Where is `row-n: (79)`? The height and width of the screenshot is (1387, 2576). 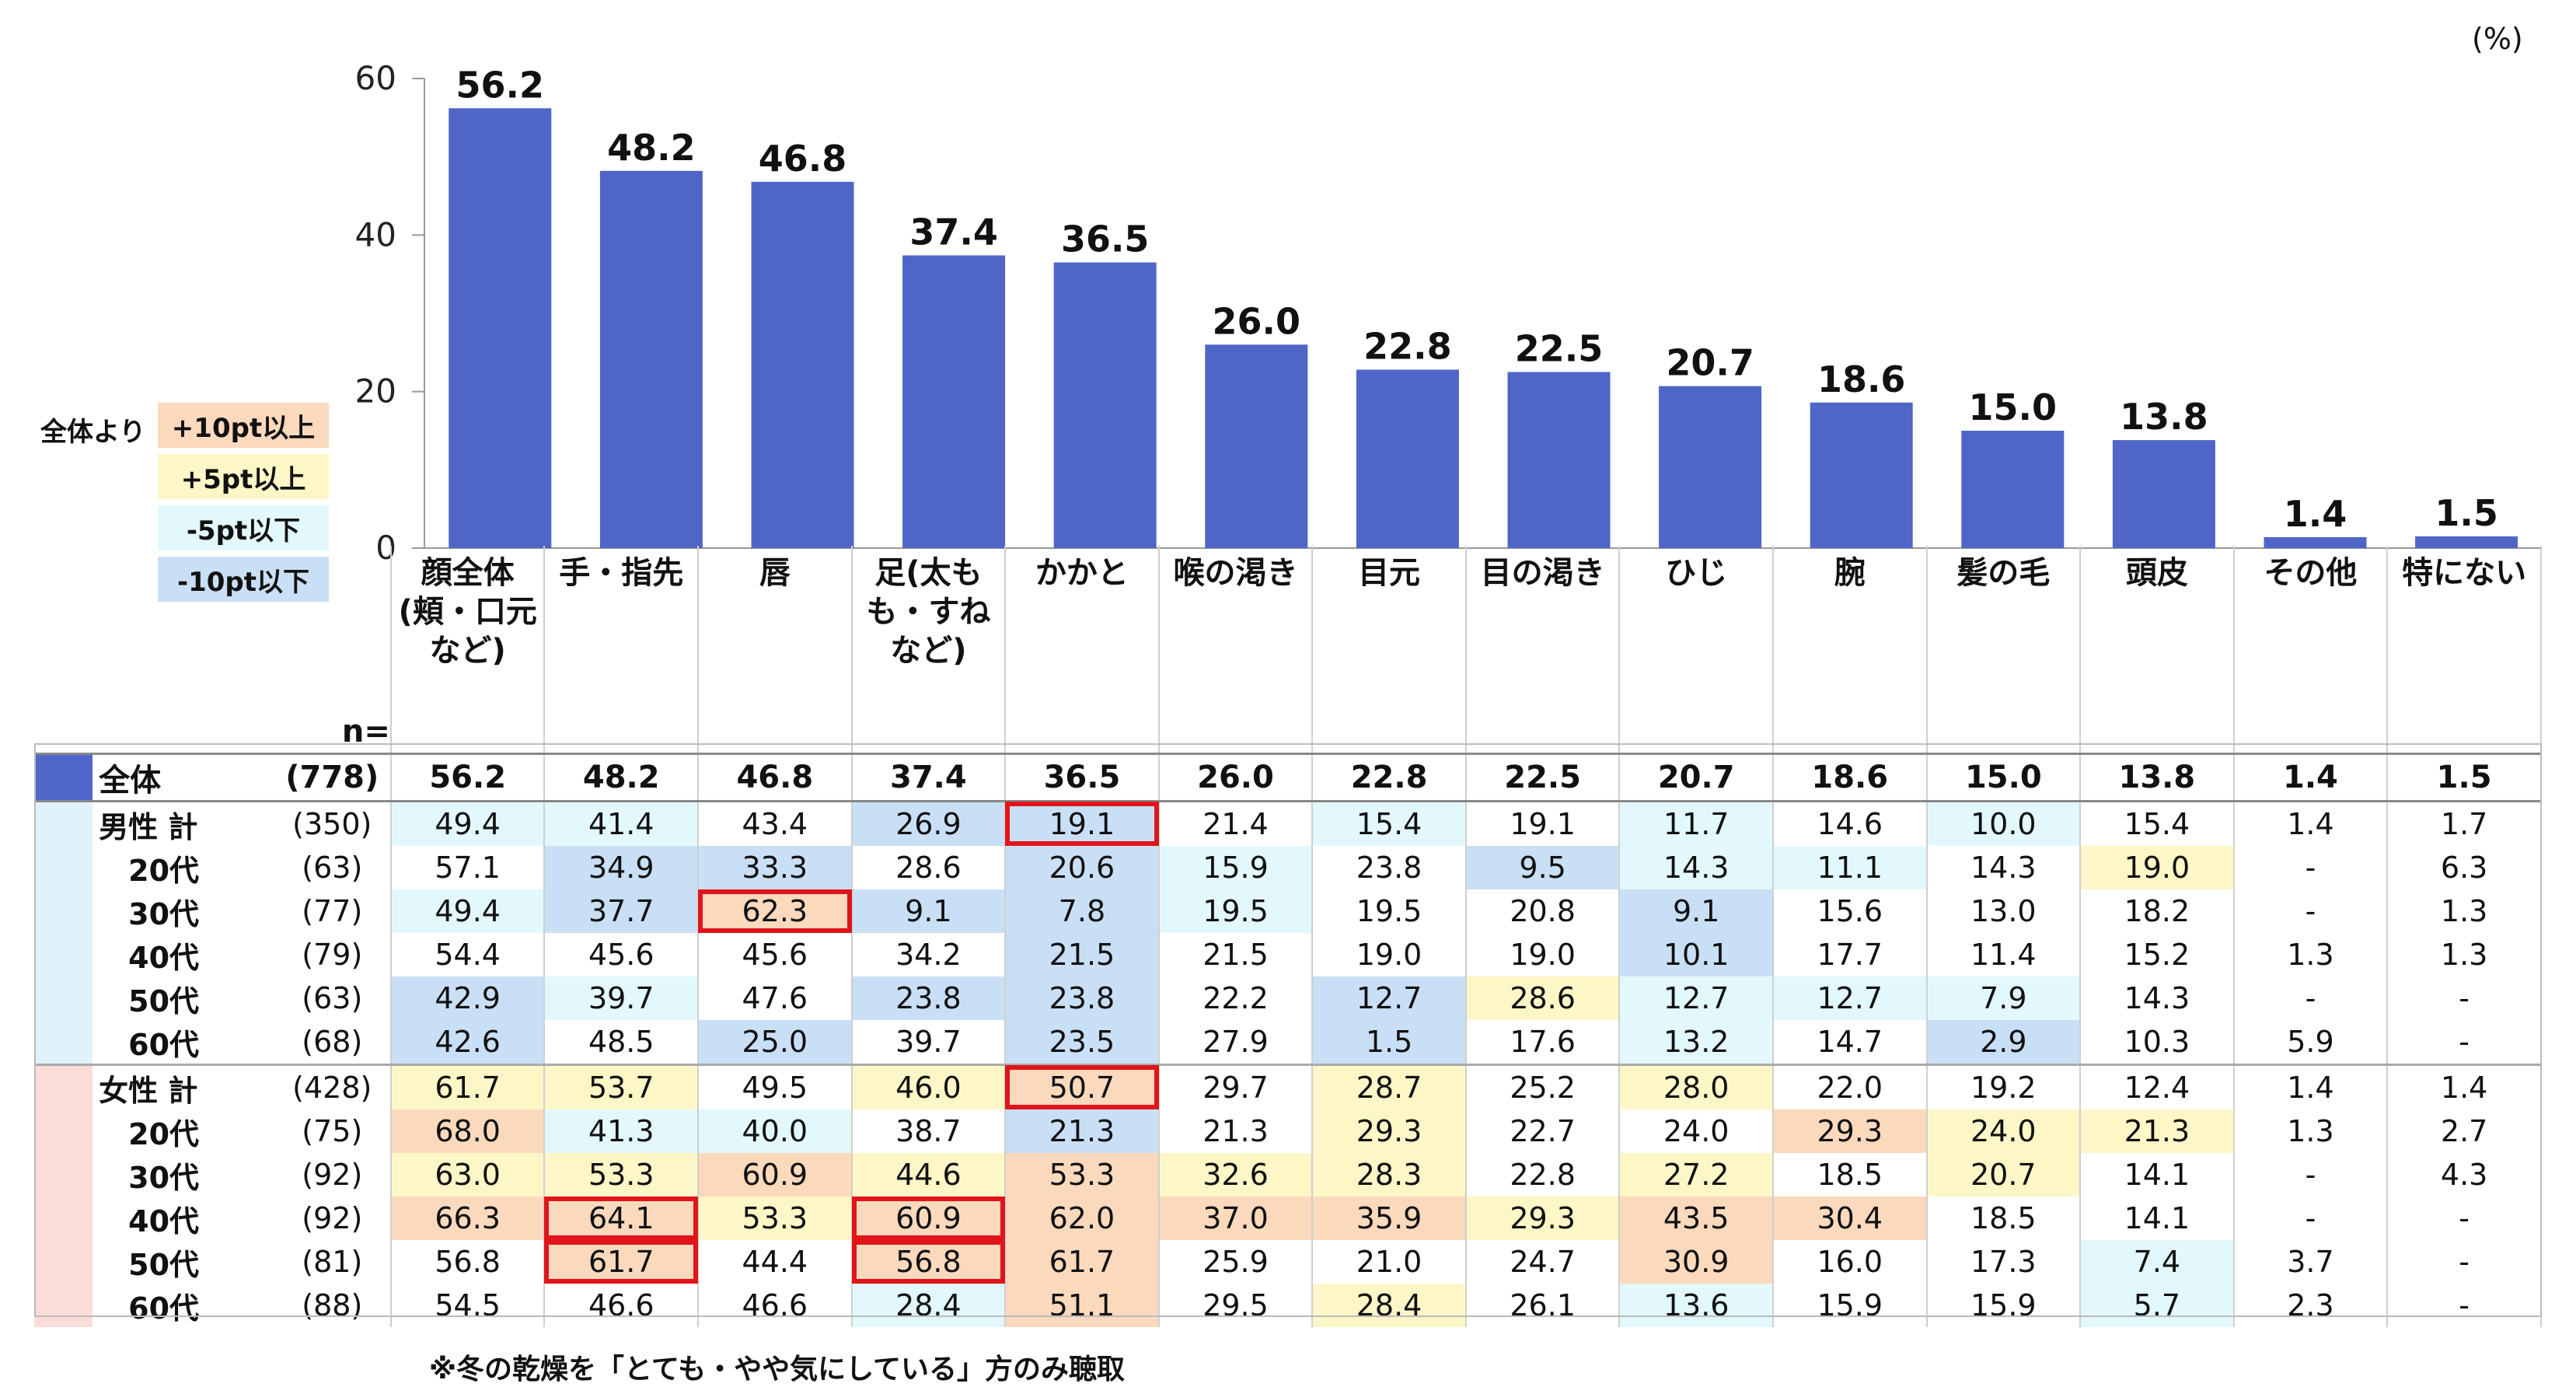 row-n: (79) is located at coordinates (333, 954).